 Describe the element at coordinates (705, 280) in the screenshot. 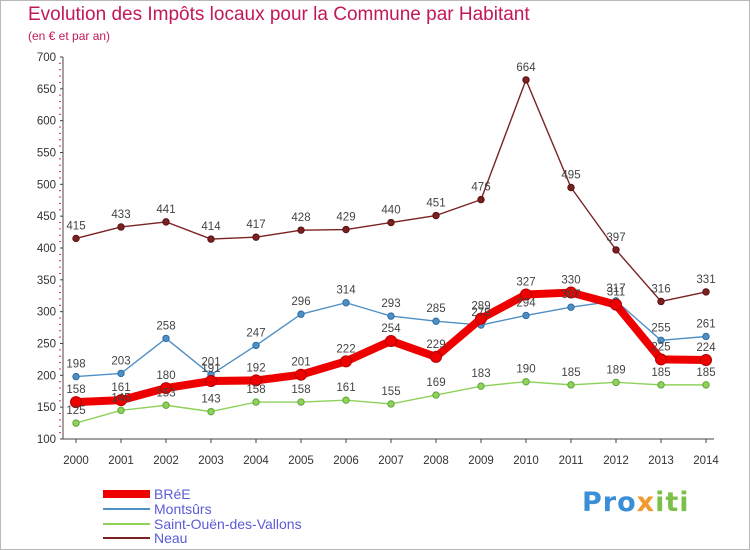

I see `data-label: 331` at that location.